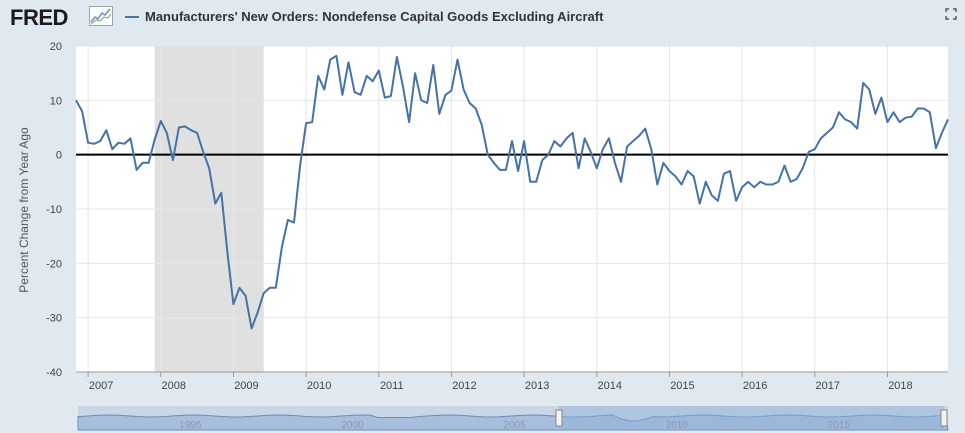  What do you see at coordinates (39, 17) in the screenshot?
I see `fred-logo: FRED` at bounding box center [39, 17].